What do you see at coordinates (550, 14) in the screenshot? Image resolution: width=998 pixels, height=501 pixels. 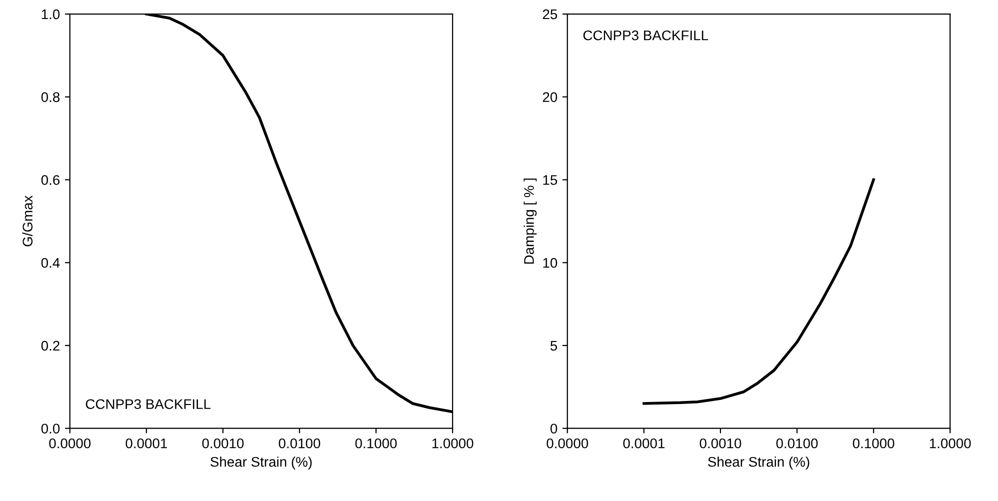 I see `y-tick-label: 25` at bounding box center [550, 14].